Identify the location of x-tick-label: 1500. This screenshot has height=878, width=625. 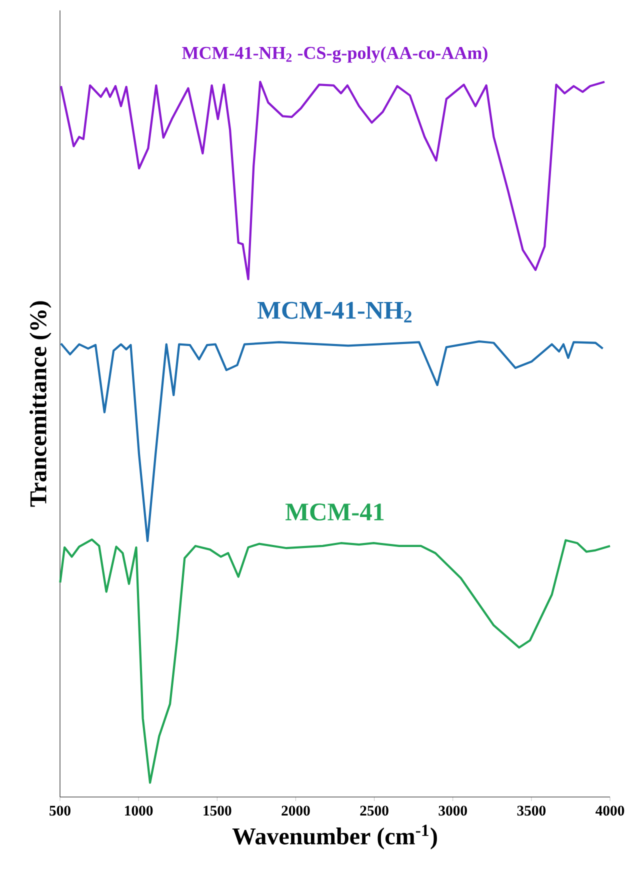
(218, 811).